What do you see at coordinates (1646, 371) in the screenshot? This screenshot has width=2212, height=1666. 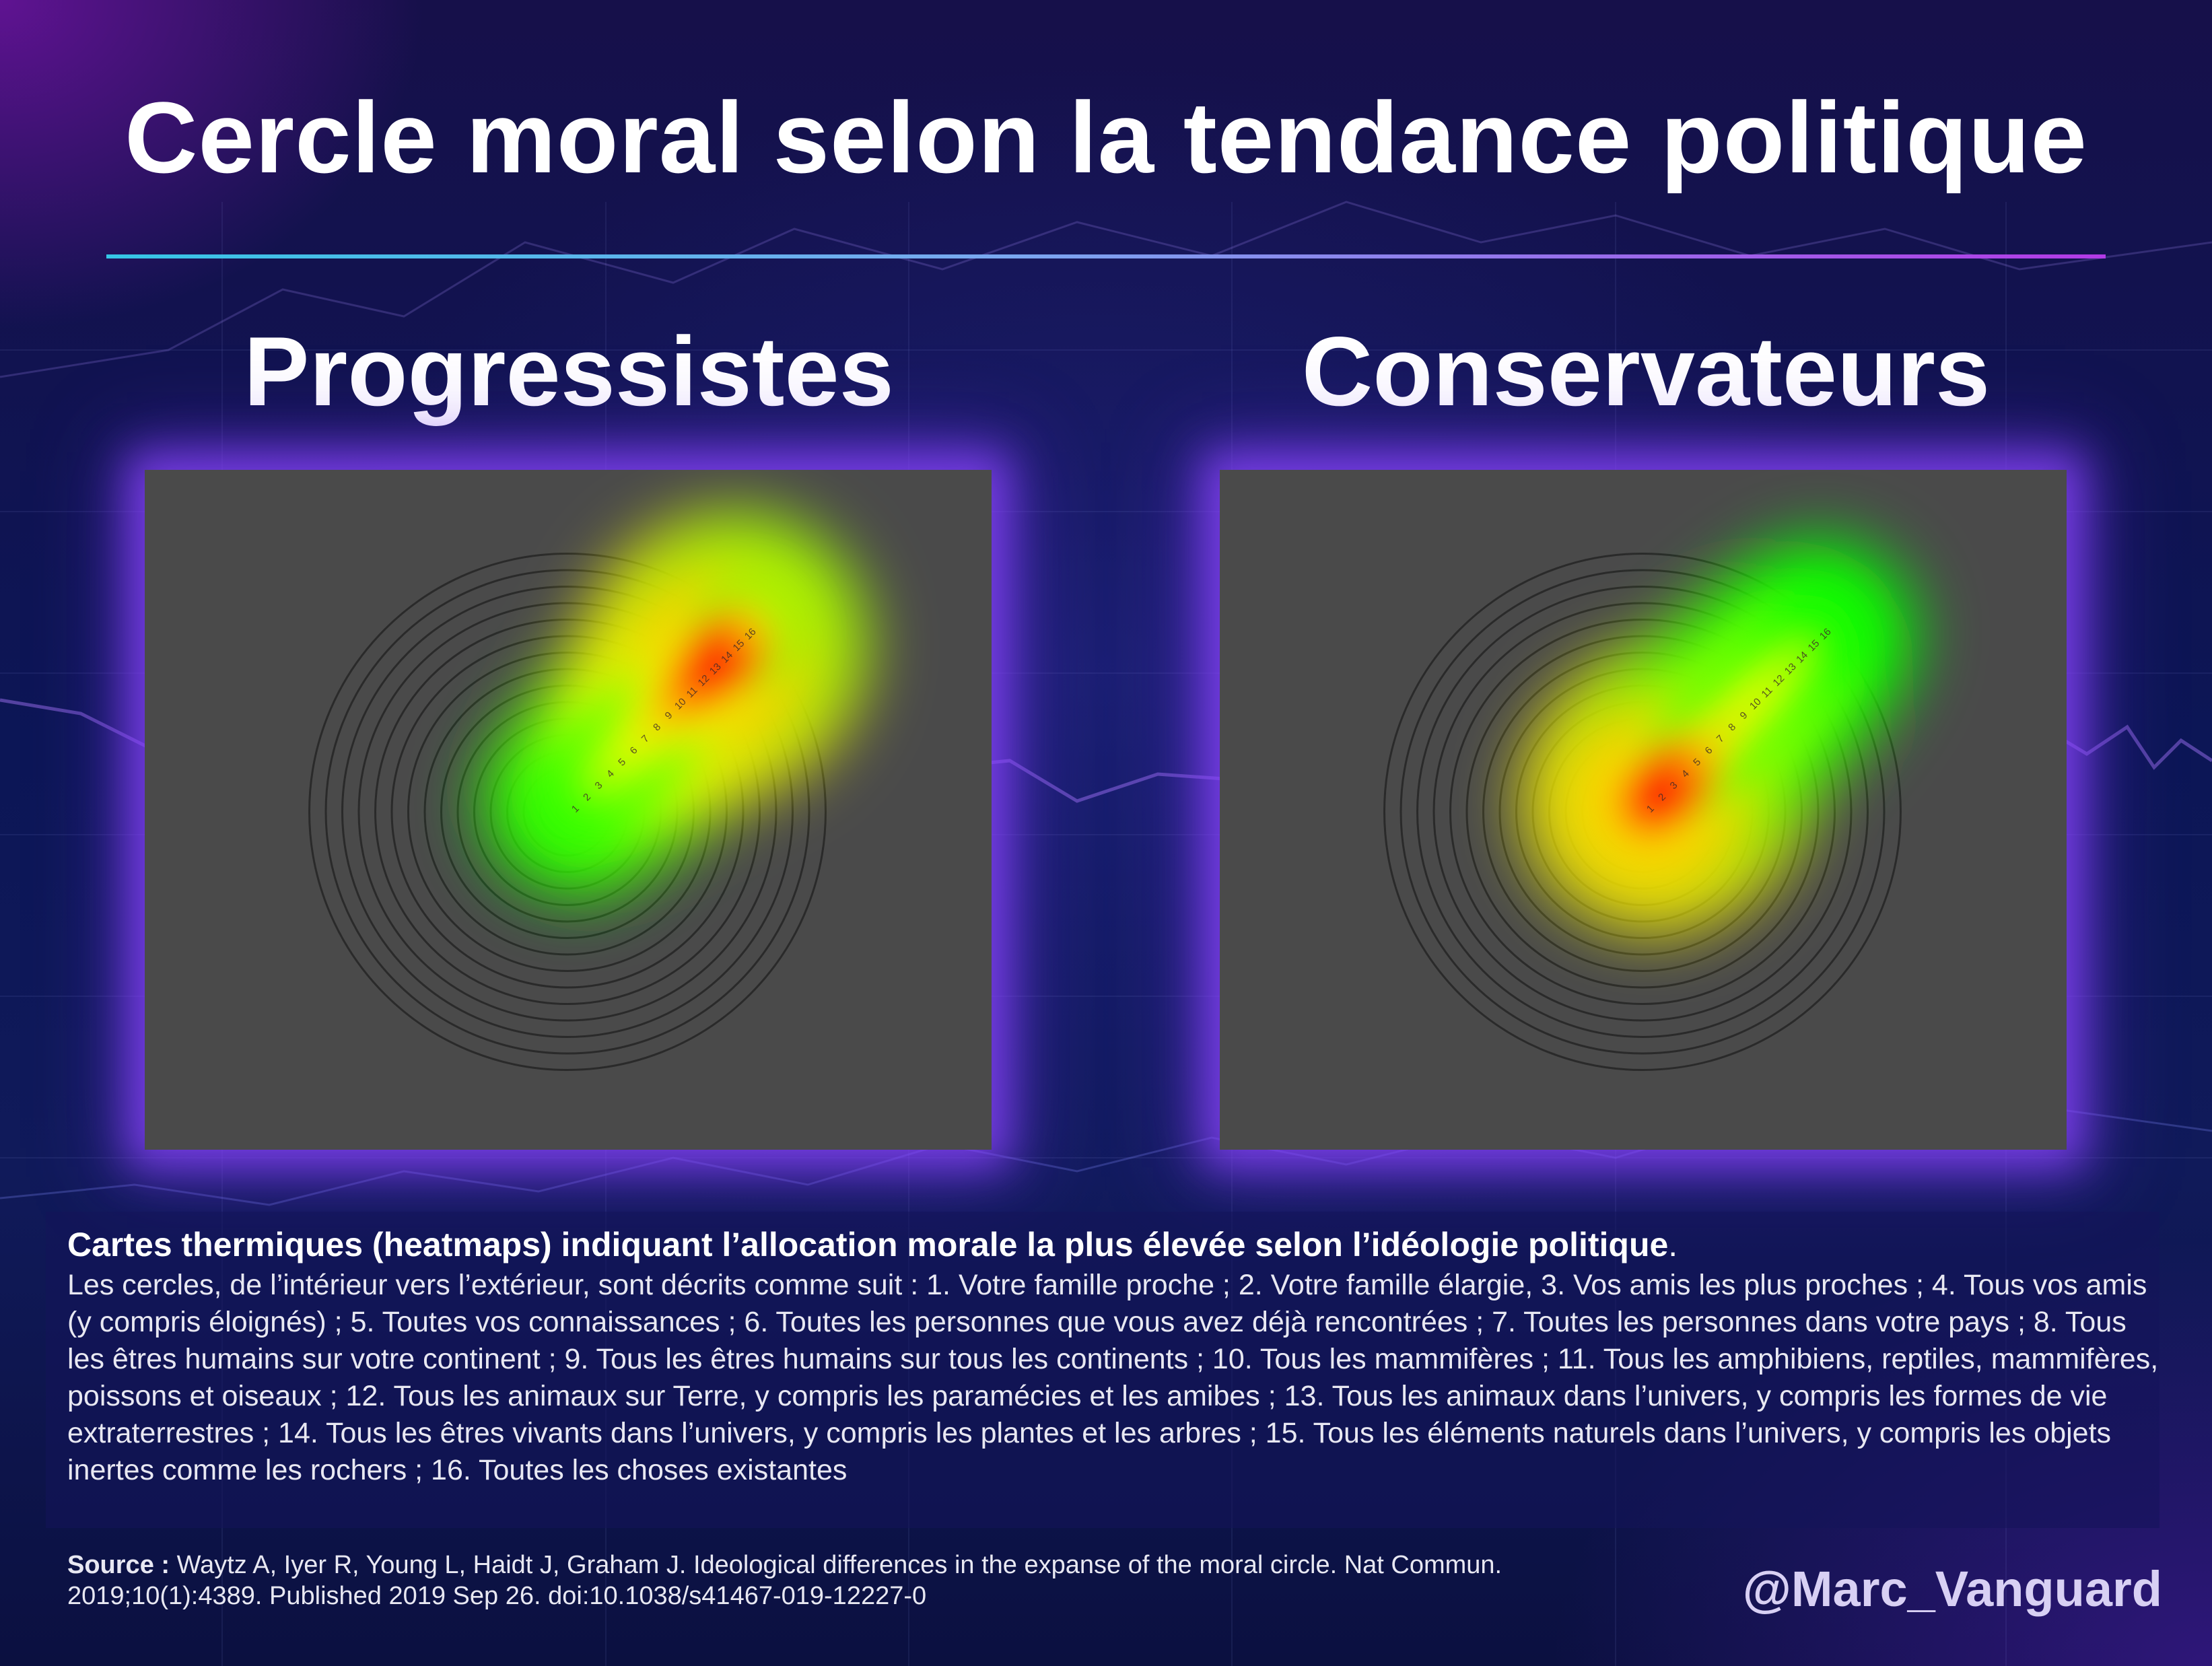 I see `panel-title-conservateurs: Conservateurs` at bounding box center [1646, 371].